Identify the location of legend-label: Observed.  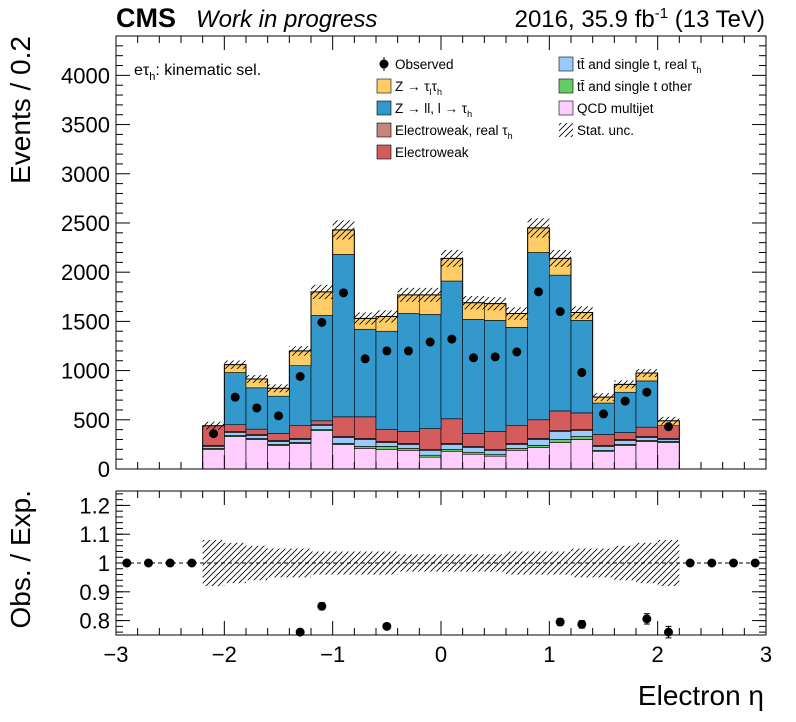
(424, 64).